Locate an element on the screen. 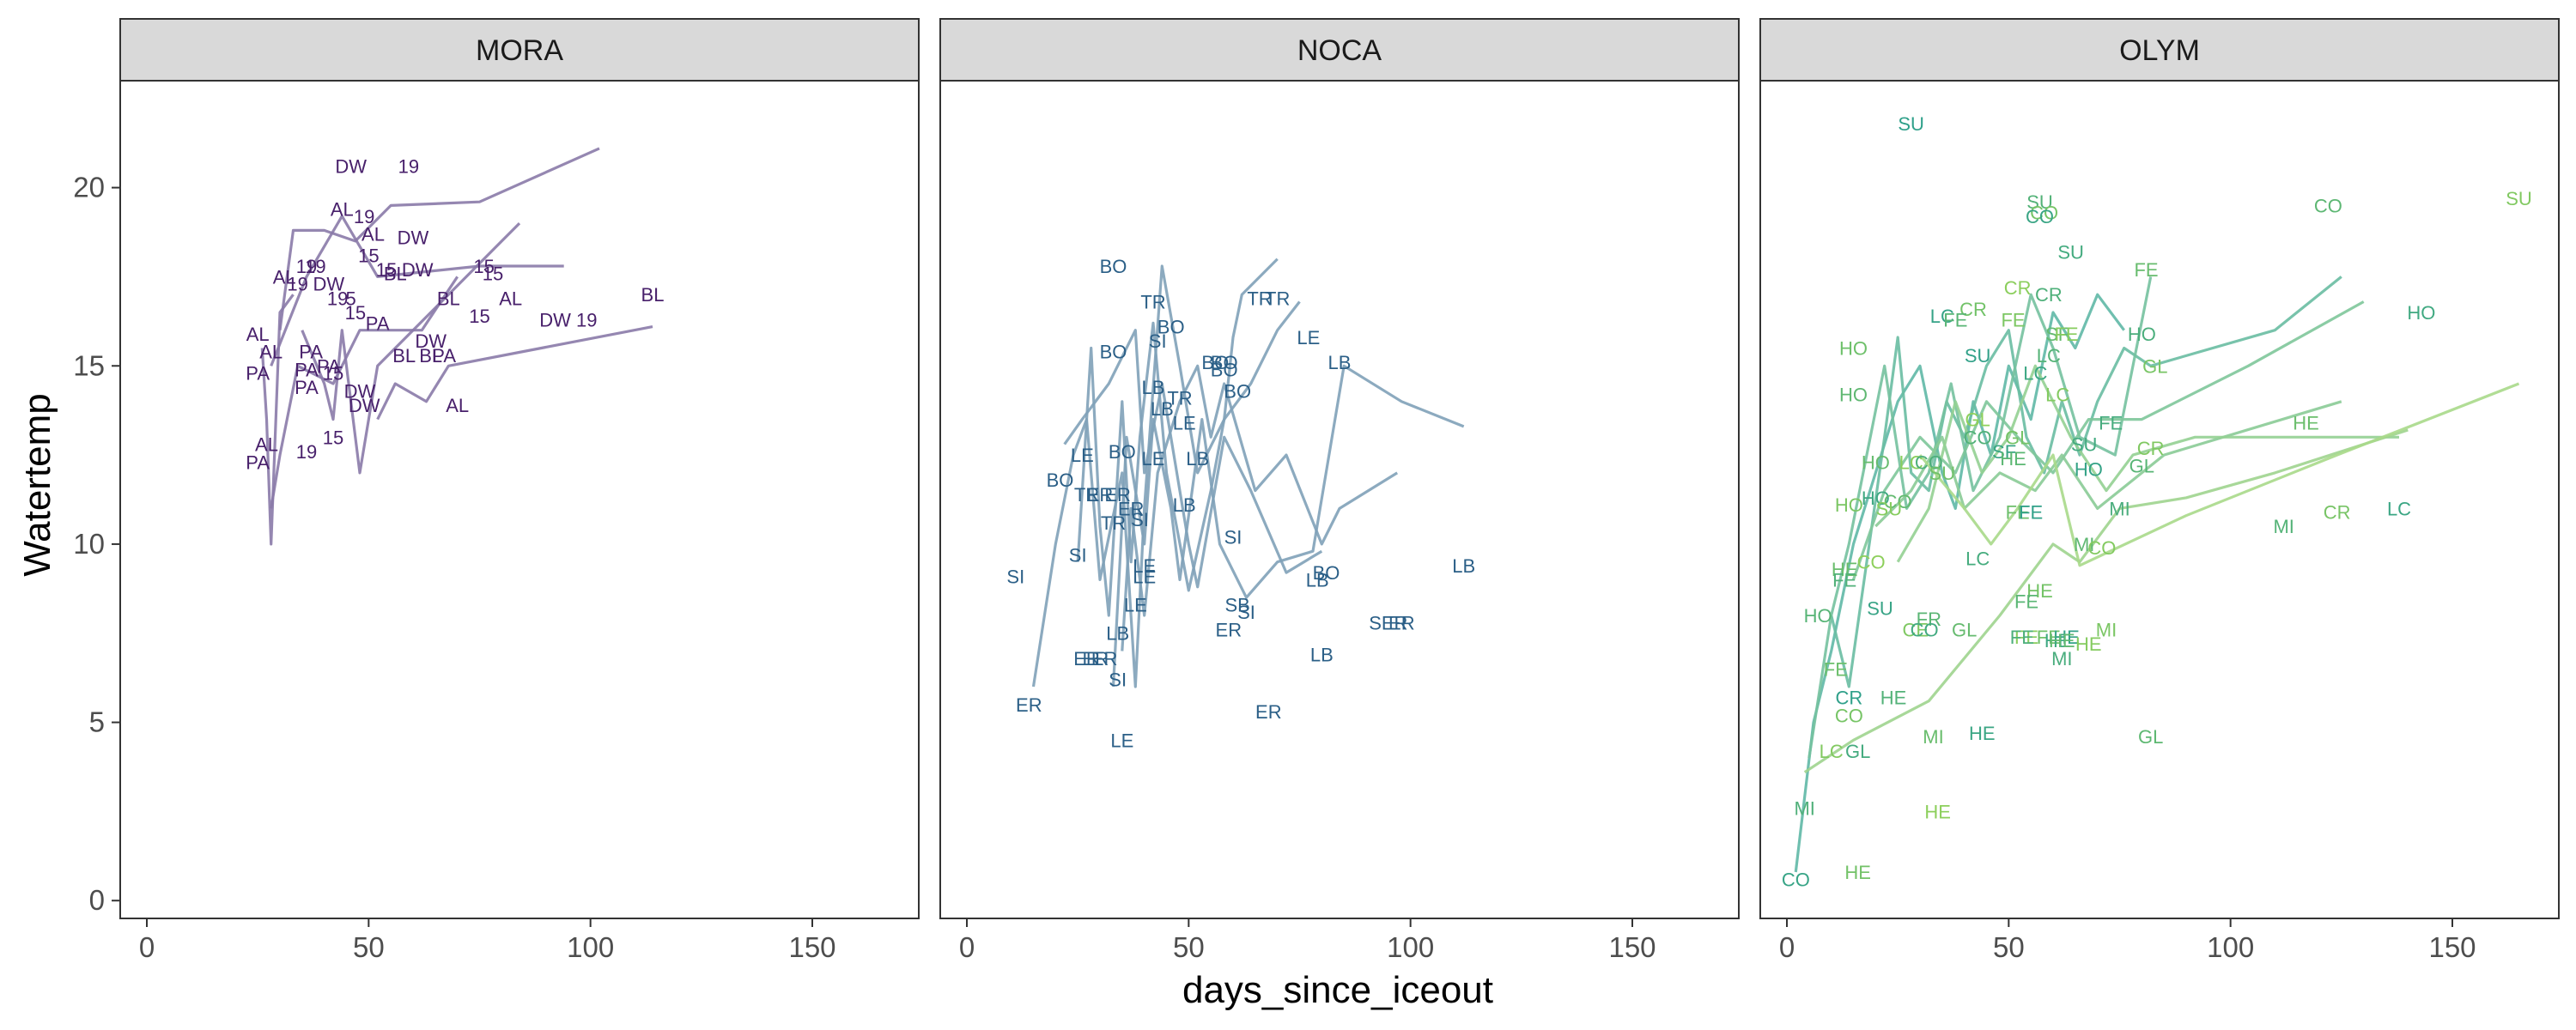 This screenshot has width=2576, height=1030. x-tick-label: 150 is located at coordinates (2452, 947).